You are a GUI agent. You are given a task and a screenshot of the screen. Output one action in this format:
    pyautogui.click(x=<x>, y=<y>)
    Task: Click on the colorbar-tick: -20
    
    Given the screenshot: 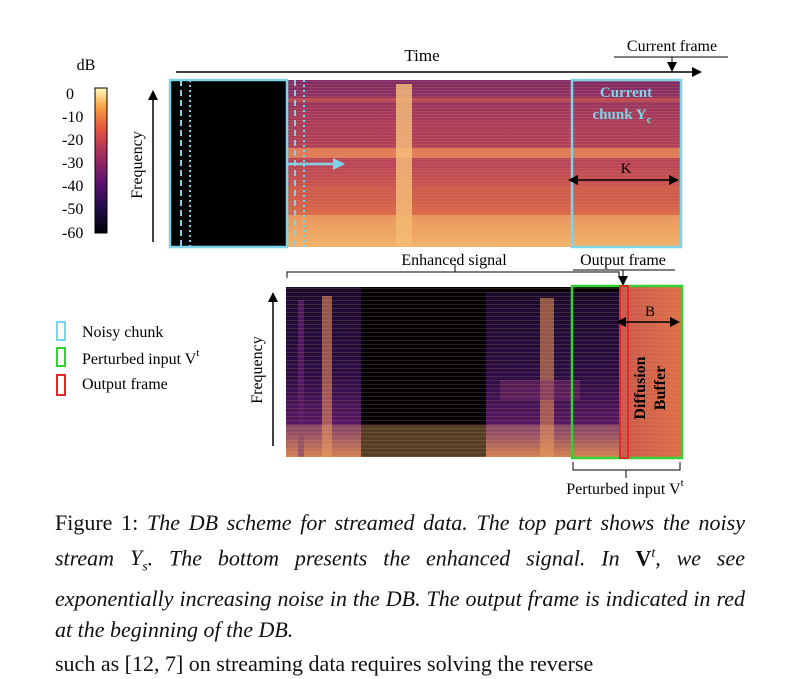 What is the action you would take?
    pyautogui.click(x=72, y=140)
    